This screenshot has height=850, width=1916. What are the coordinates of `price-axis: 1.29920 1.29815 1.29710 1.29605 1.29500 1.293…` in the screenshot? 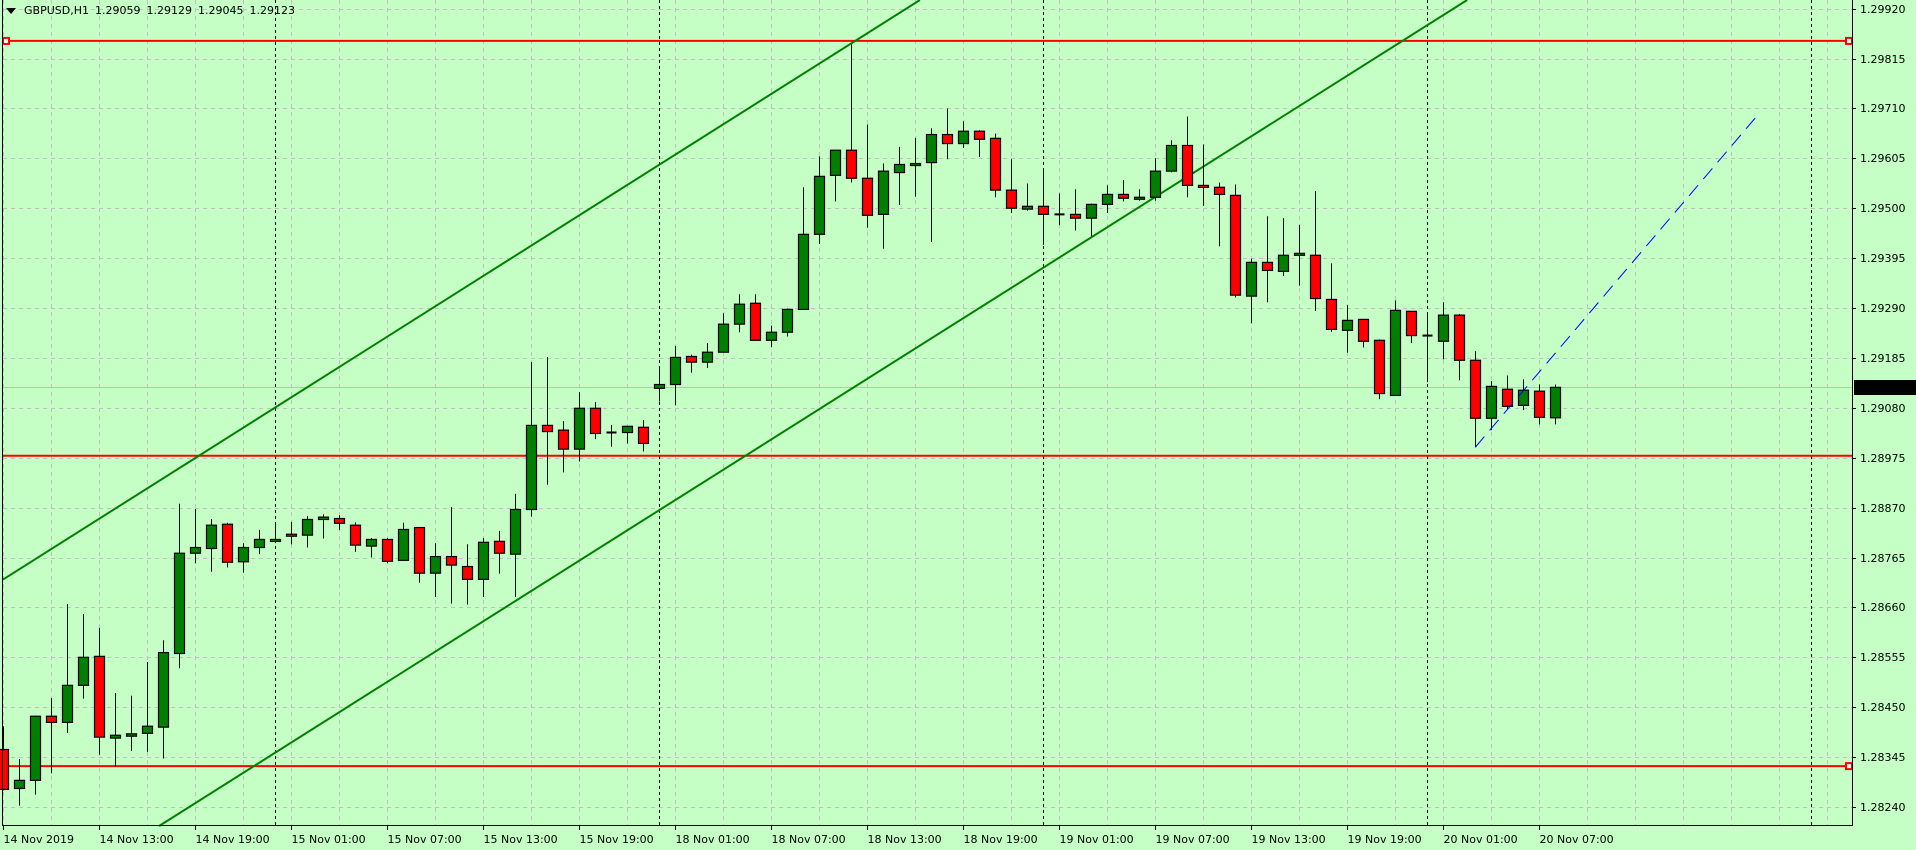 It's located at (1879, 408).